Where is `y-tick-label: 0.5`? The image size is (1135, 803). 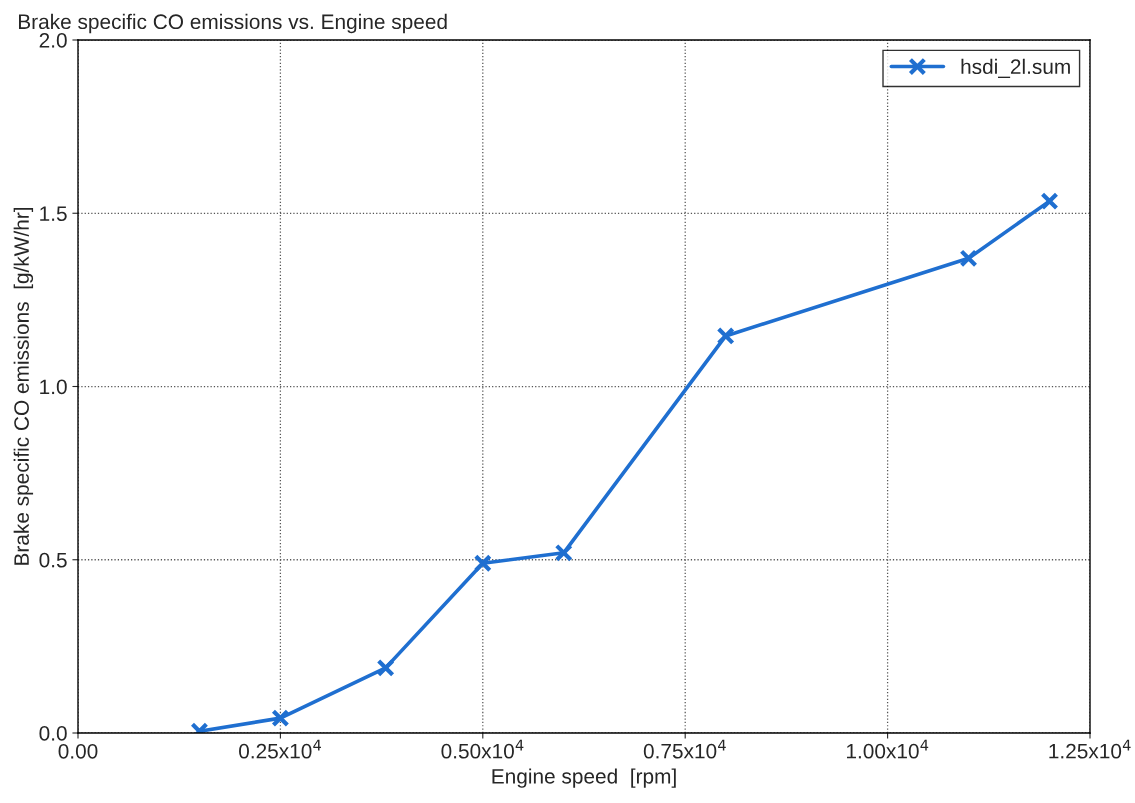 y-tick-label: 0.5 is located at coordinates (53, 560).